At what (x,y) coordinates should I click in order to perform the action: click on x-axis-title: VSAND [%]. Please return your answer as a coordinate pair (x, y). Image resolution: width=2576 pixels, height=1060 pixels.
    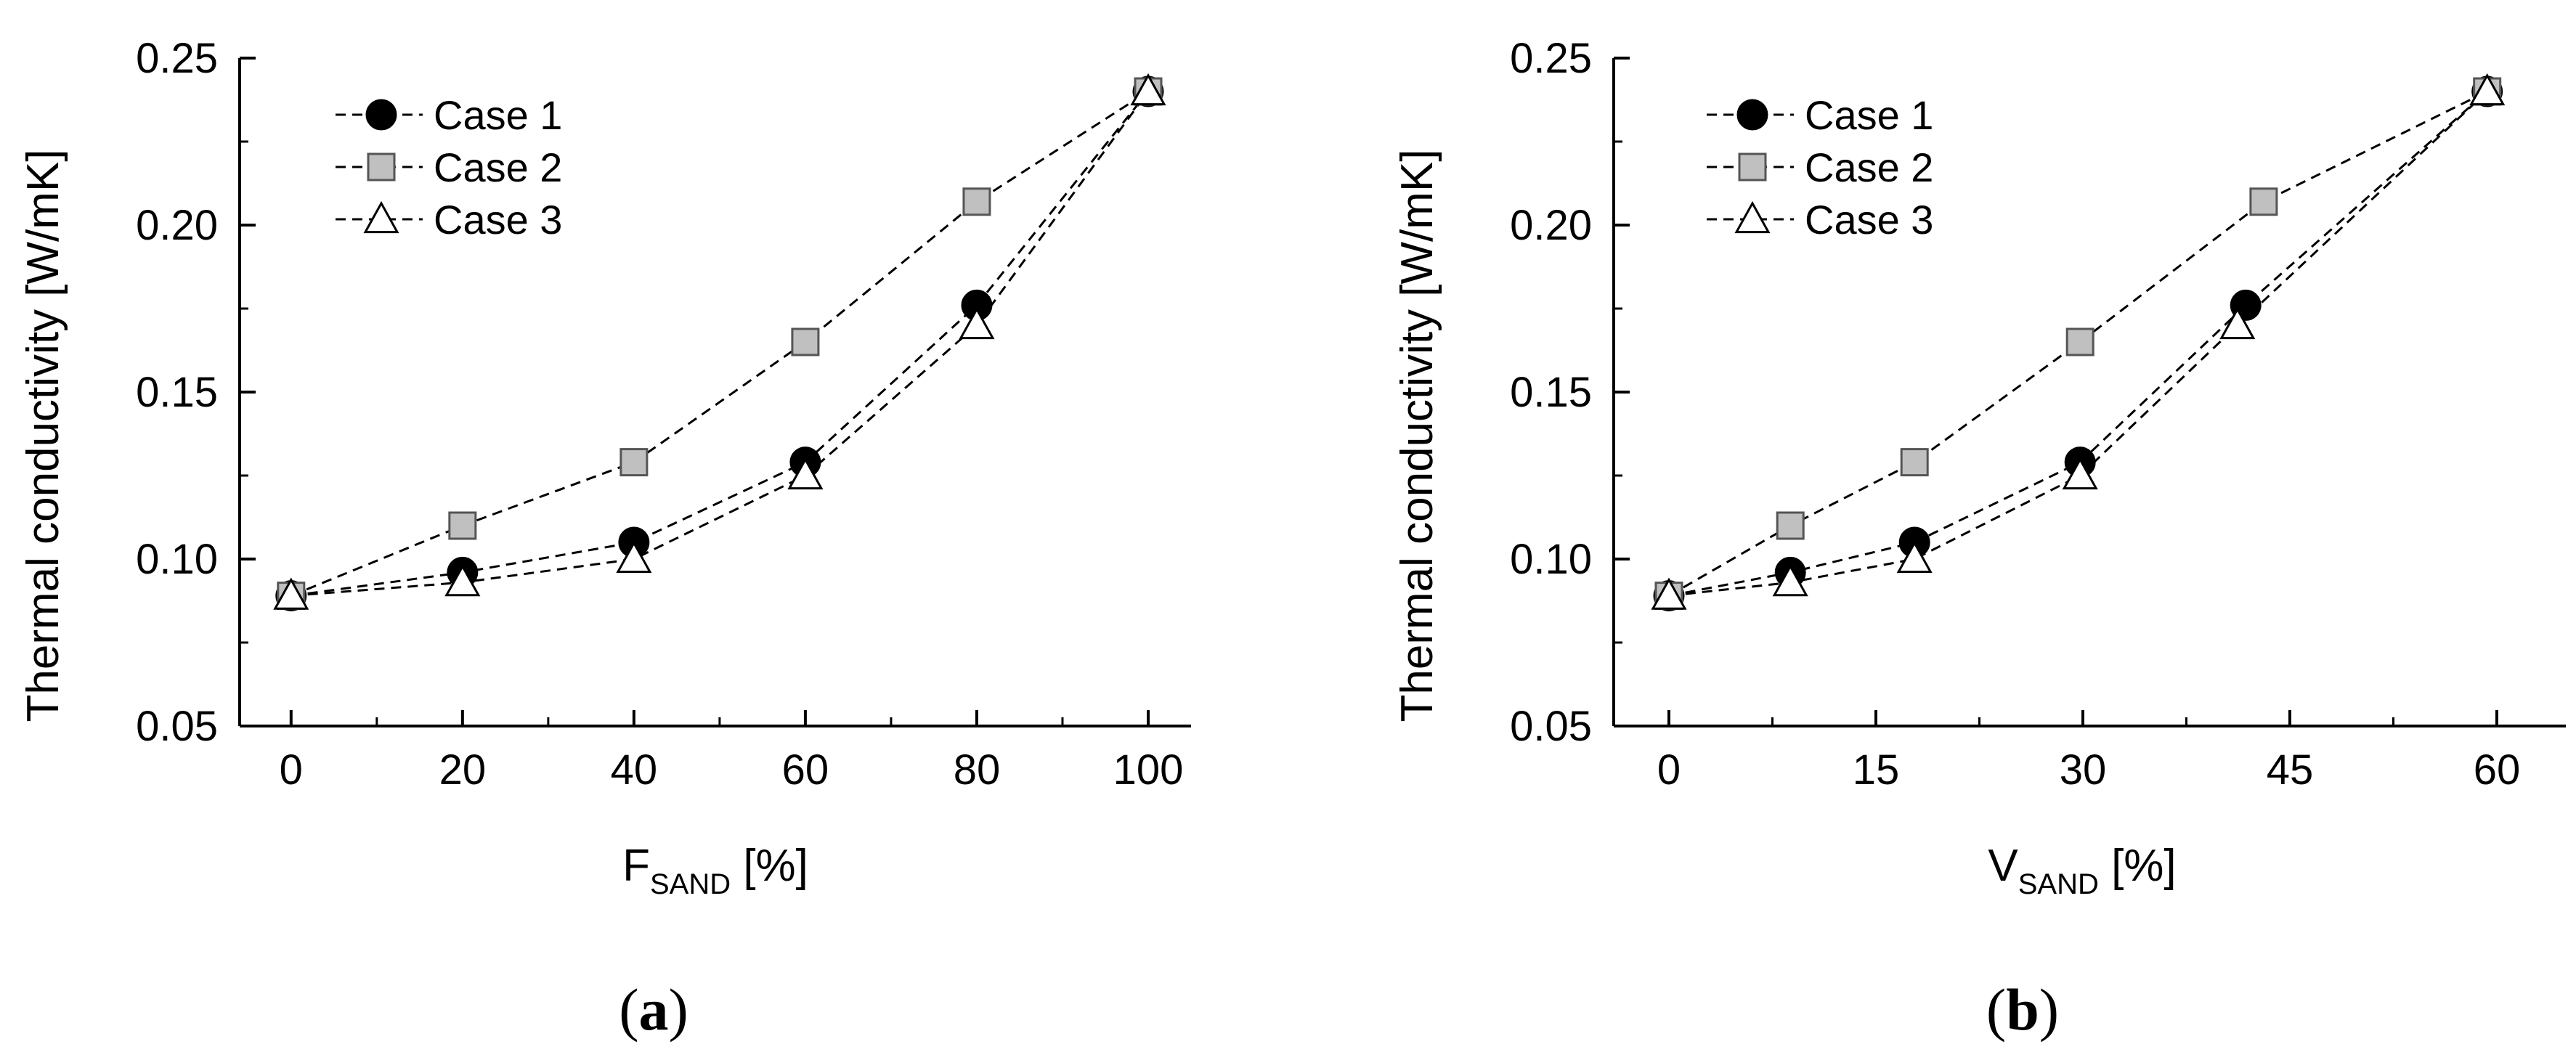
    Looking at the image, I should click on (2082, 870).